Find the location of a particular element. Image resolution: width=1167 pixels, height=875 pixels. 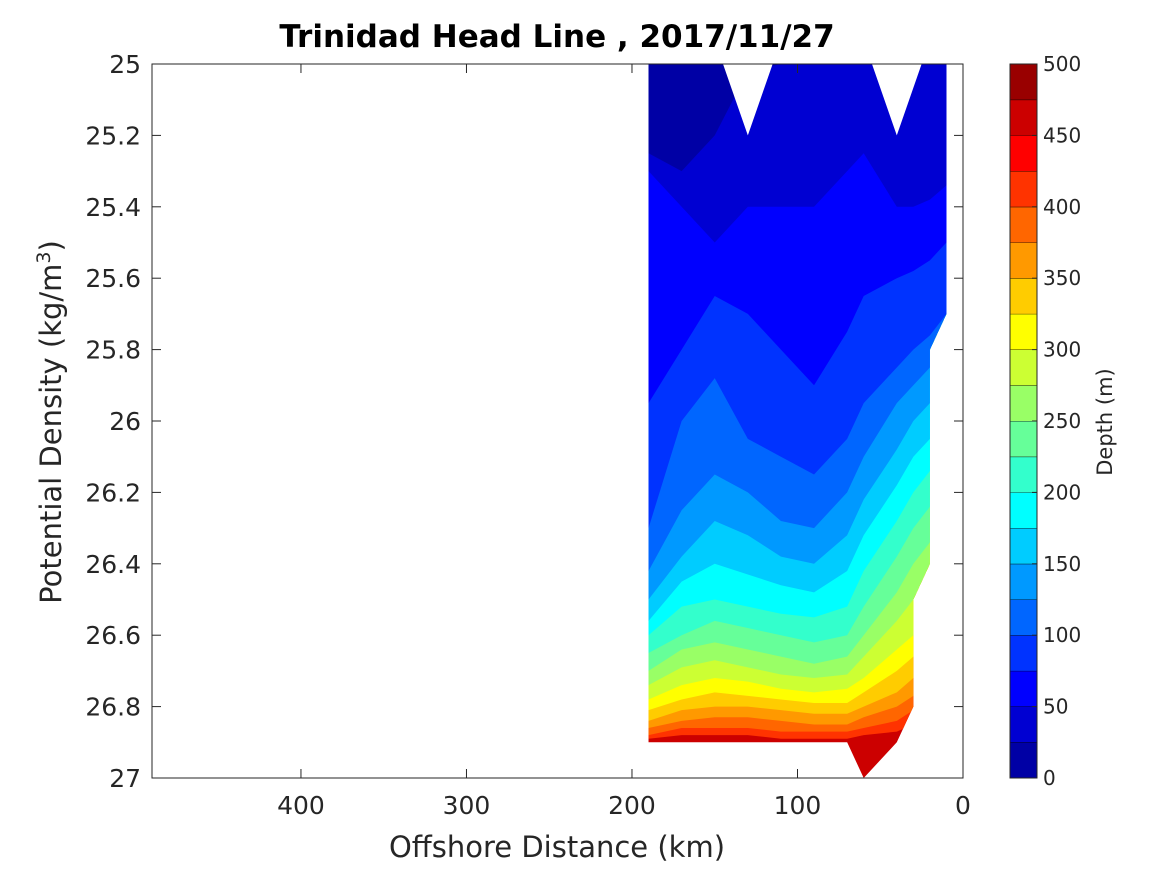

x-tick-label: 200 is located at coordinates (632, 805).